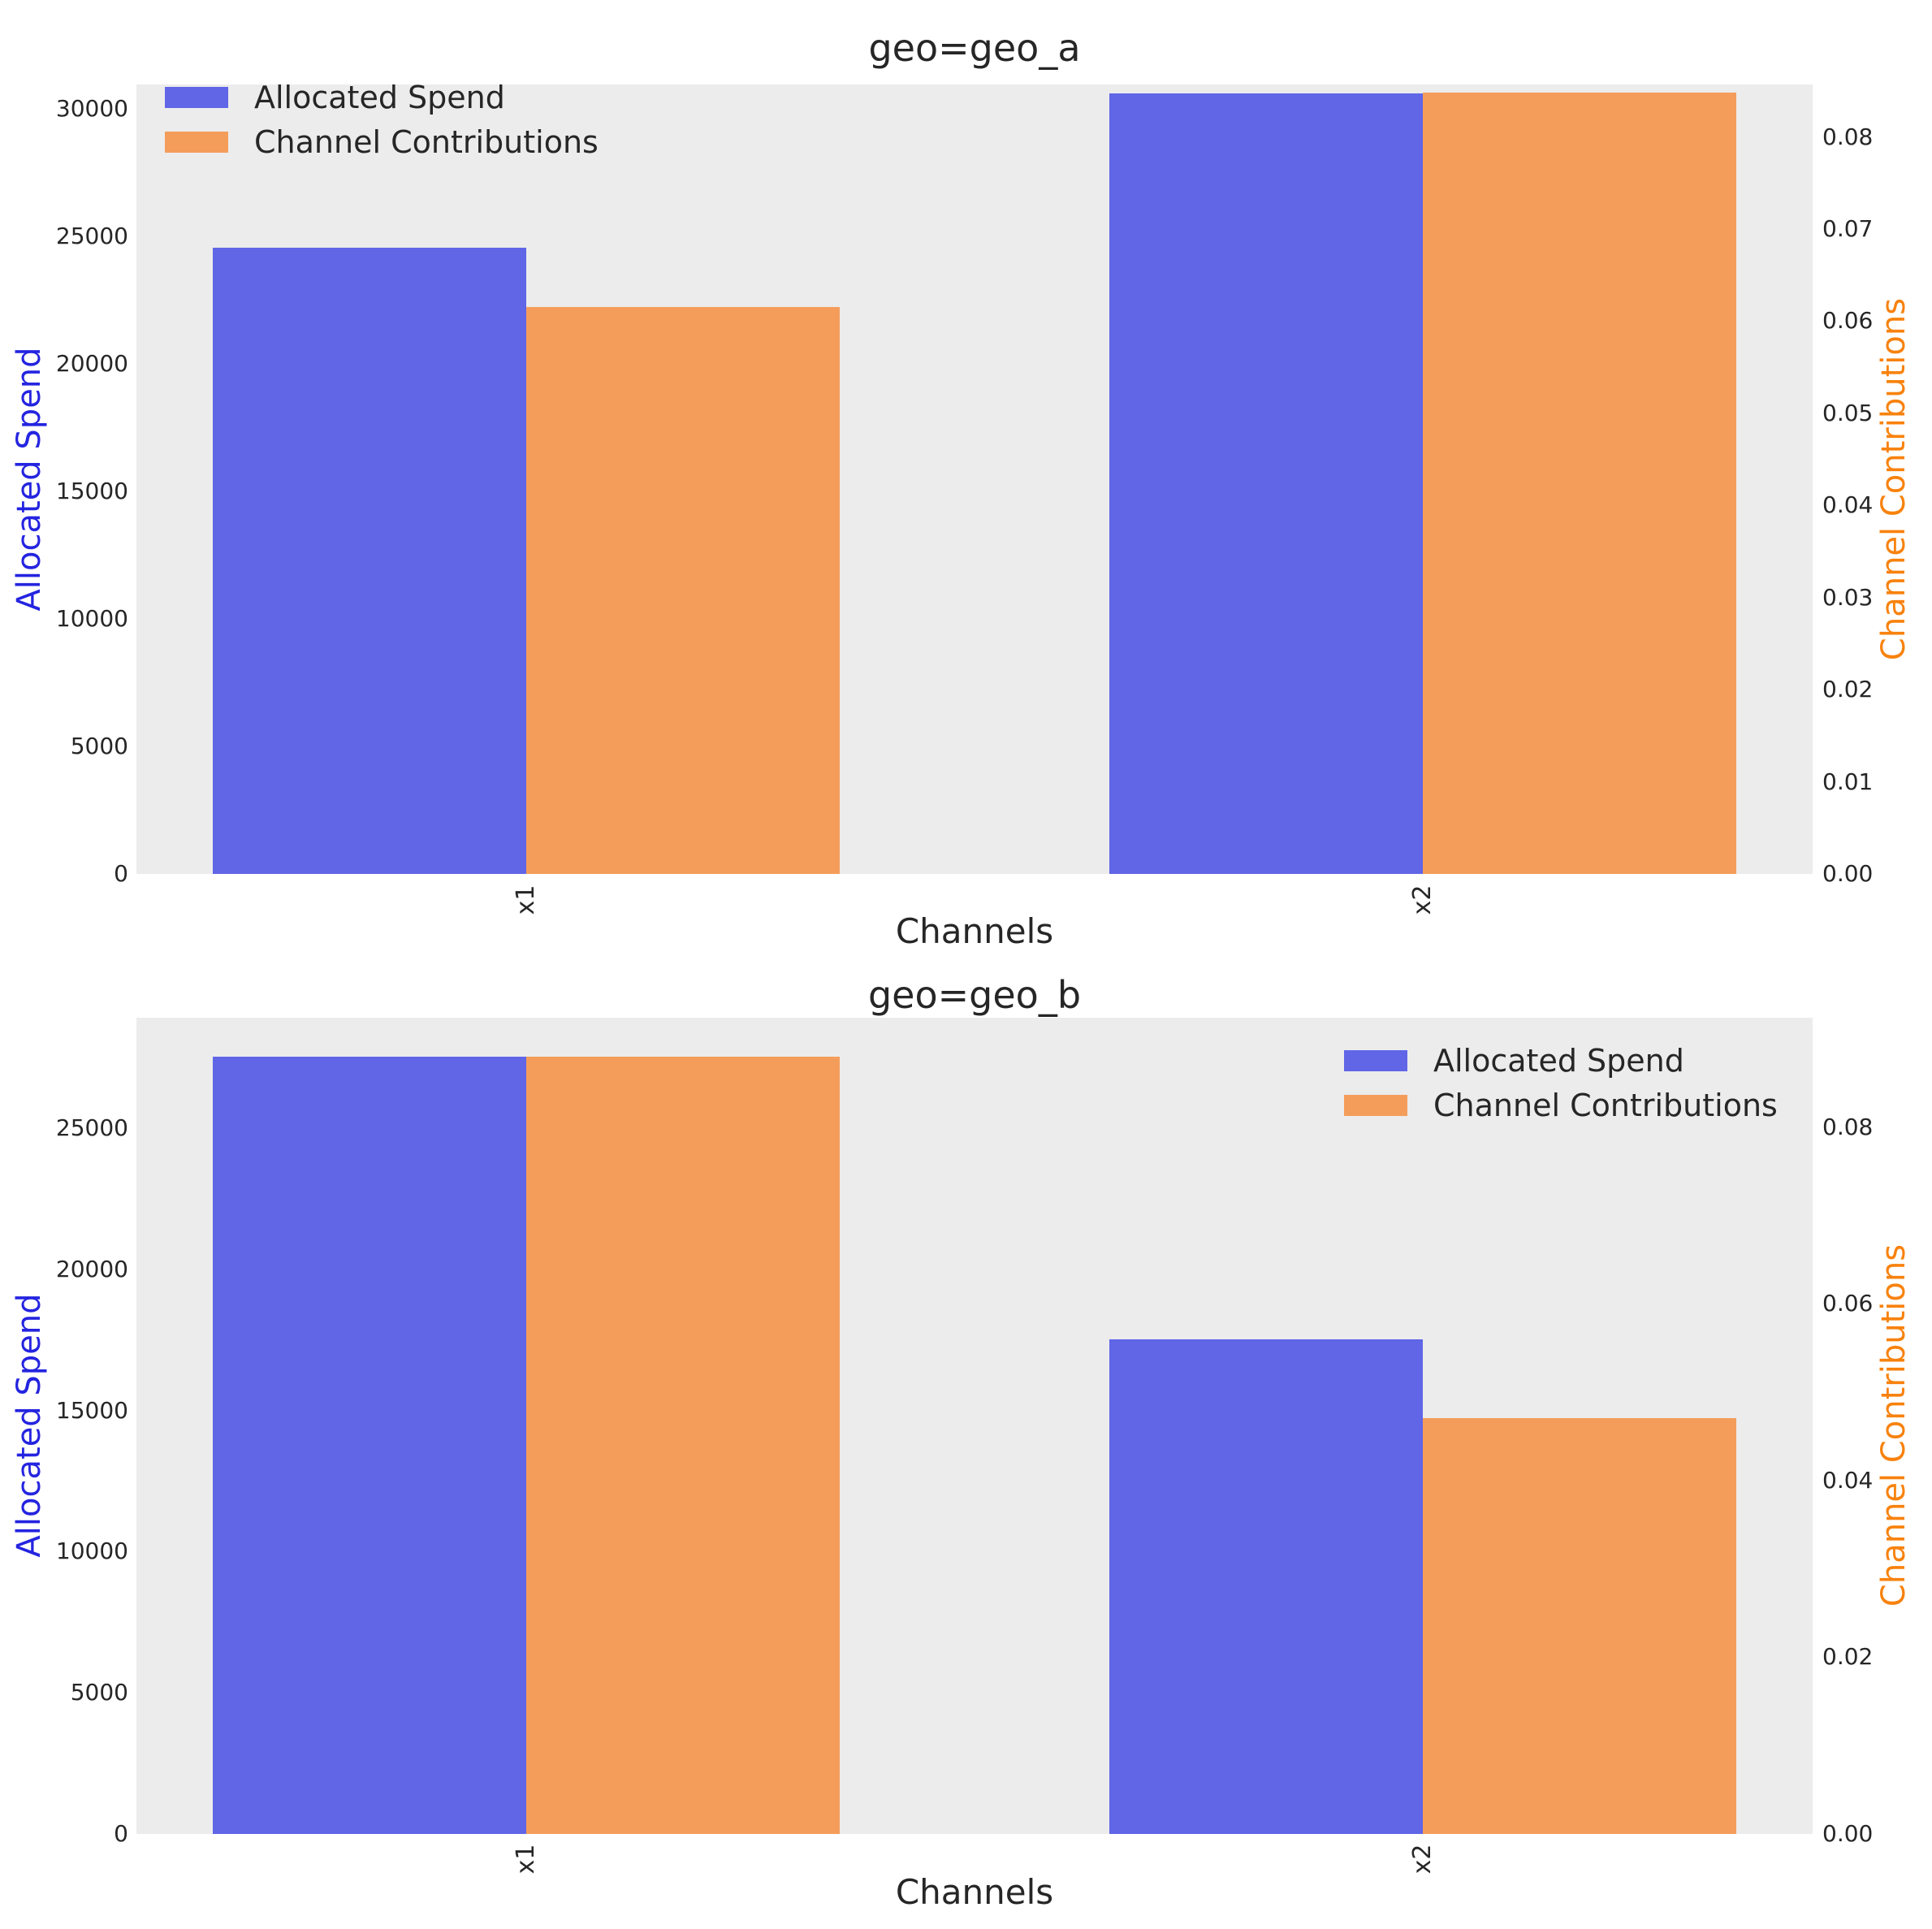  What do you see at coordinates (29, 1425) in the screenshot?
I see `ylabel-left-allocated-spend: Allocated Spend` at bounding box center [29, 1425].